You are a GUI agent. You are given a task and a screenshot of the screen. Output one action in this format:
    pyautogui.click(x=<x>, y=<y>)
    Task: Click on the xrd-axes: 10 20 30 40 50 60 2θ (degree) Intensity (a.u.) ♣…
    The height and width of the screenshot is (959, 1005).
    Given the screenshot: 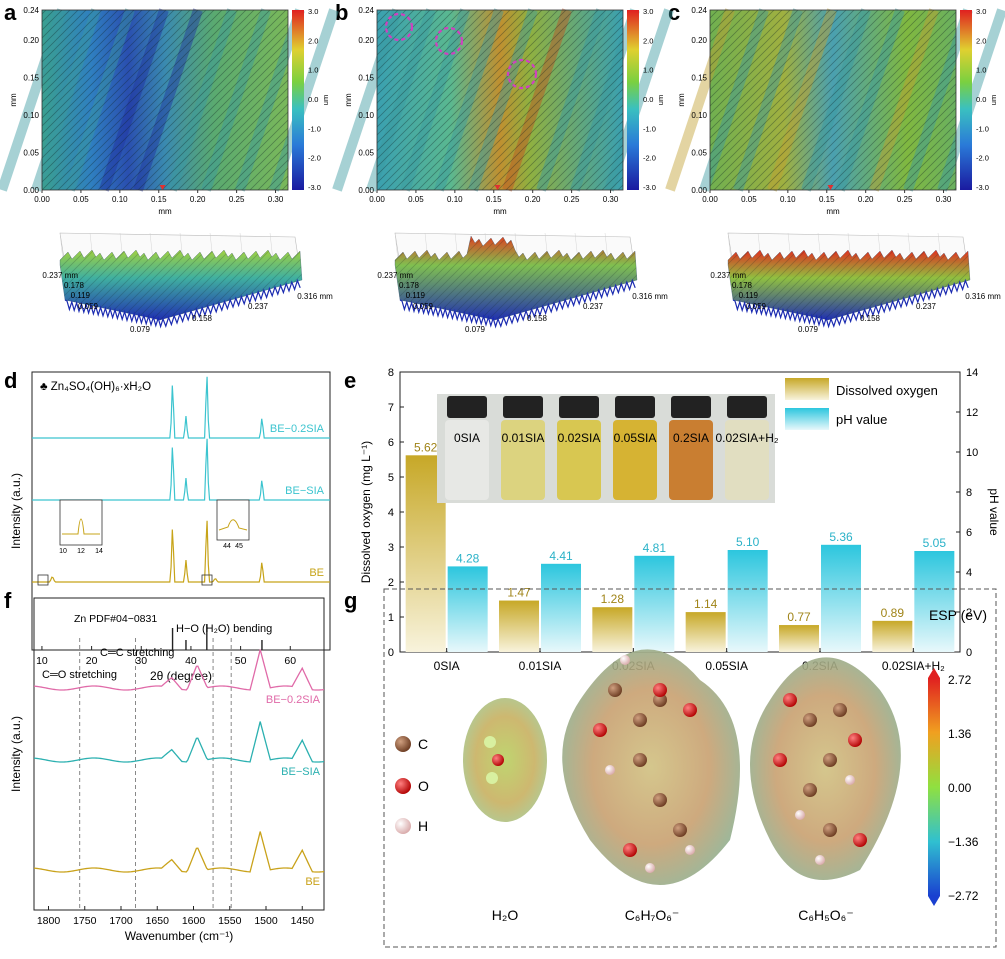 What is the action you would take?
    pyautogui.click(x=170, y=527)
    